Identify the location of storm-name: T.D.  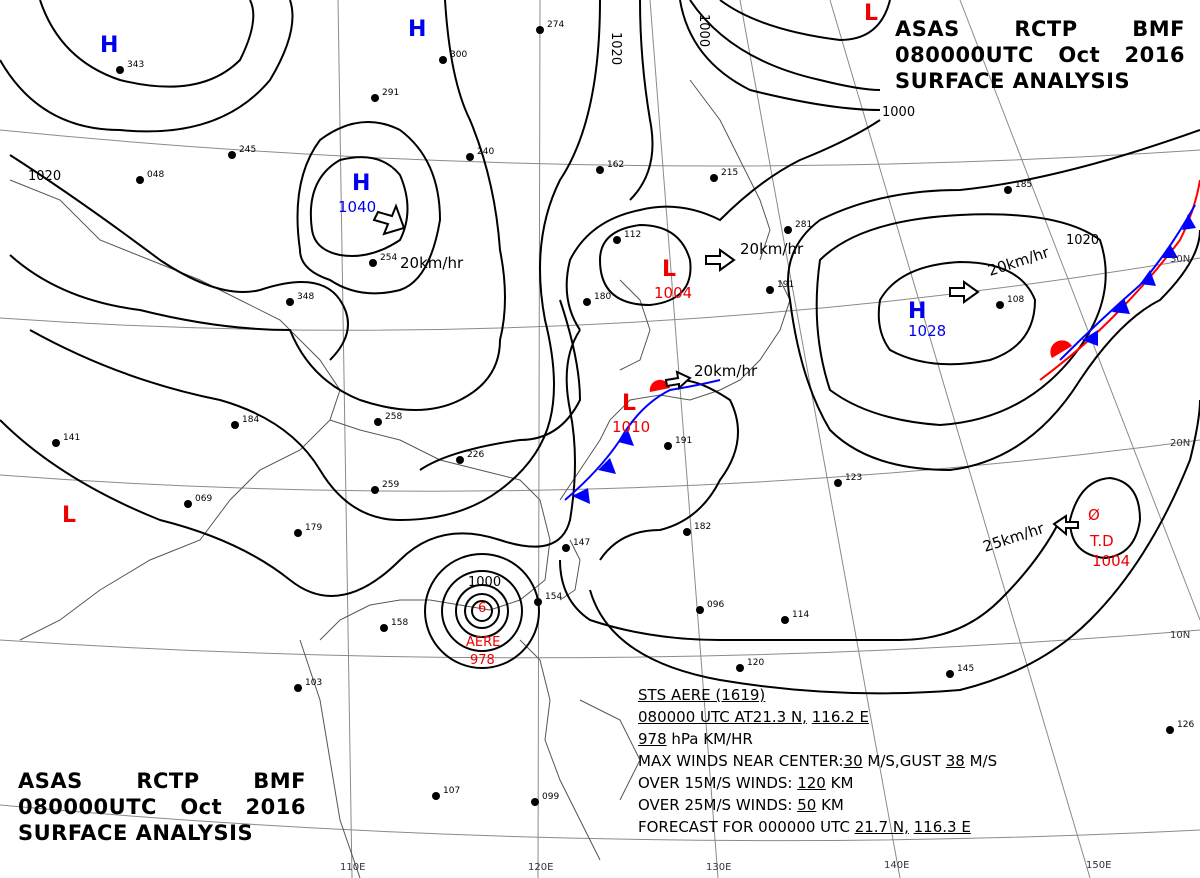
(1101, 541).